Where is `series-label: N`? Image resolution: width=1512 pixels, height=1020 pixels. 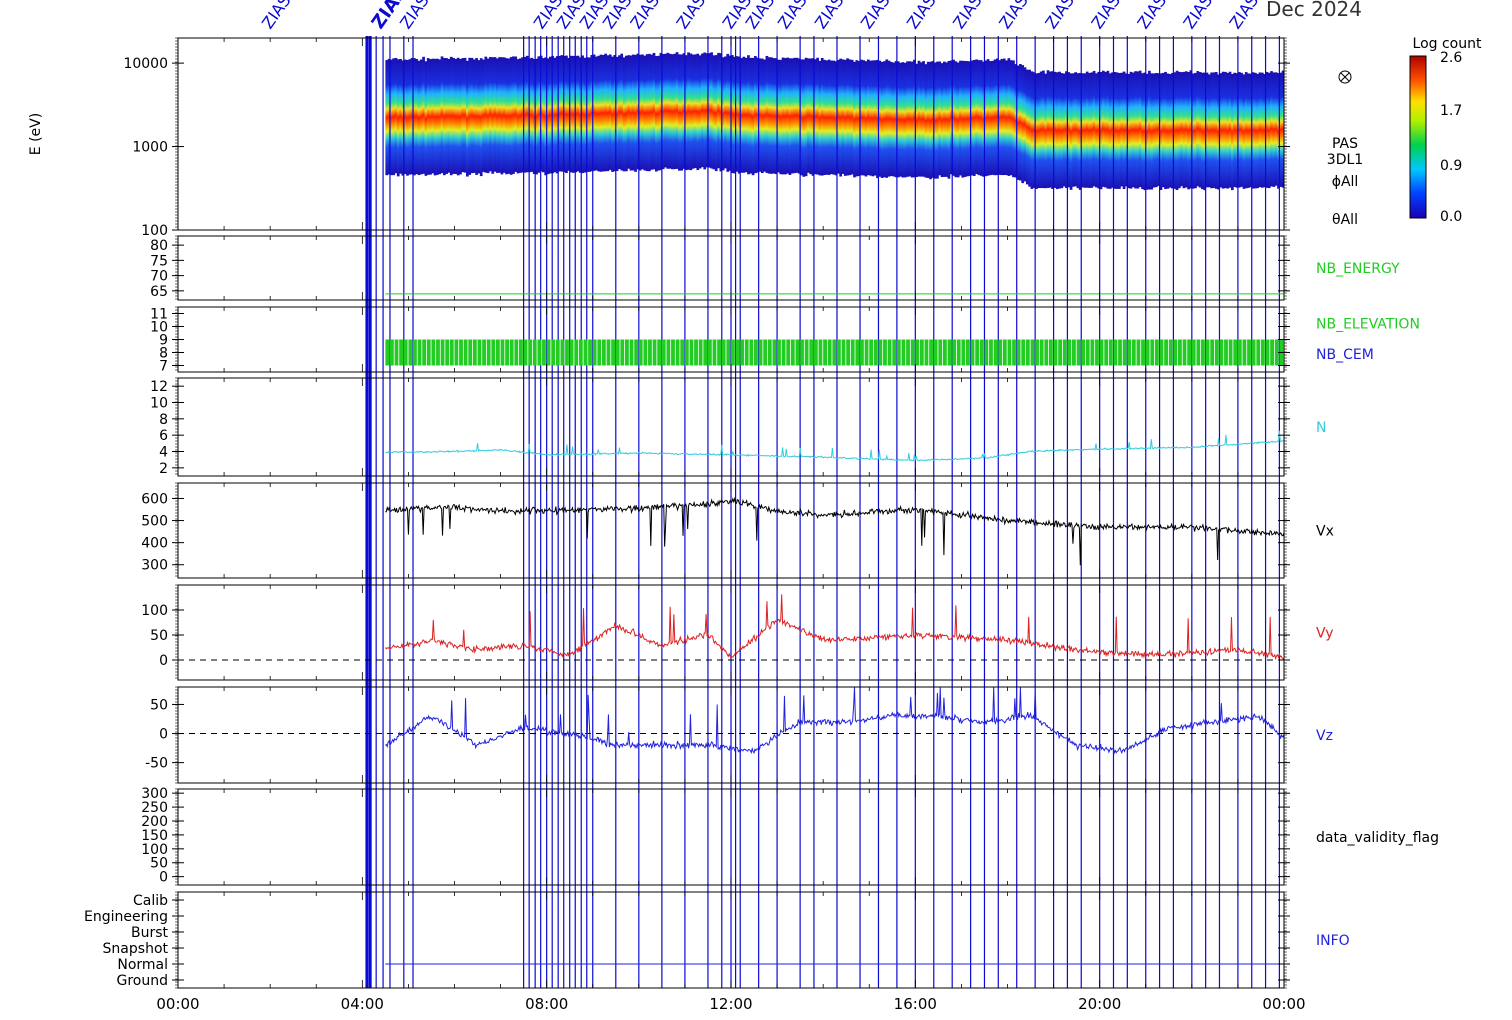 series-label: N is located at coordinates (1321, 428).